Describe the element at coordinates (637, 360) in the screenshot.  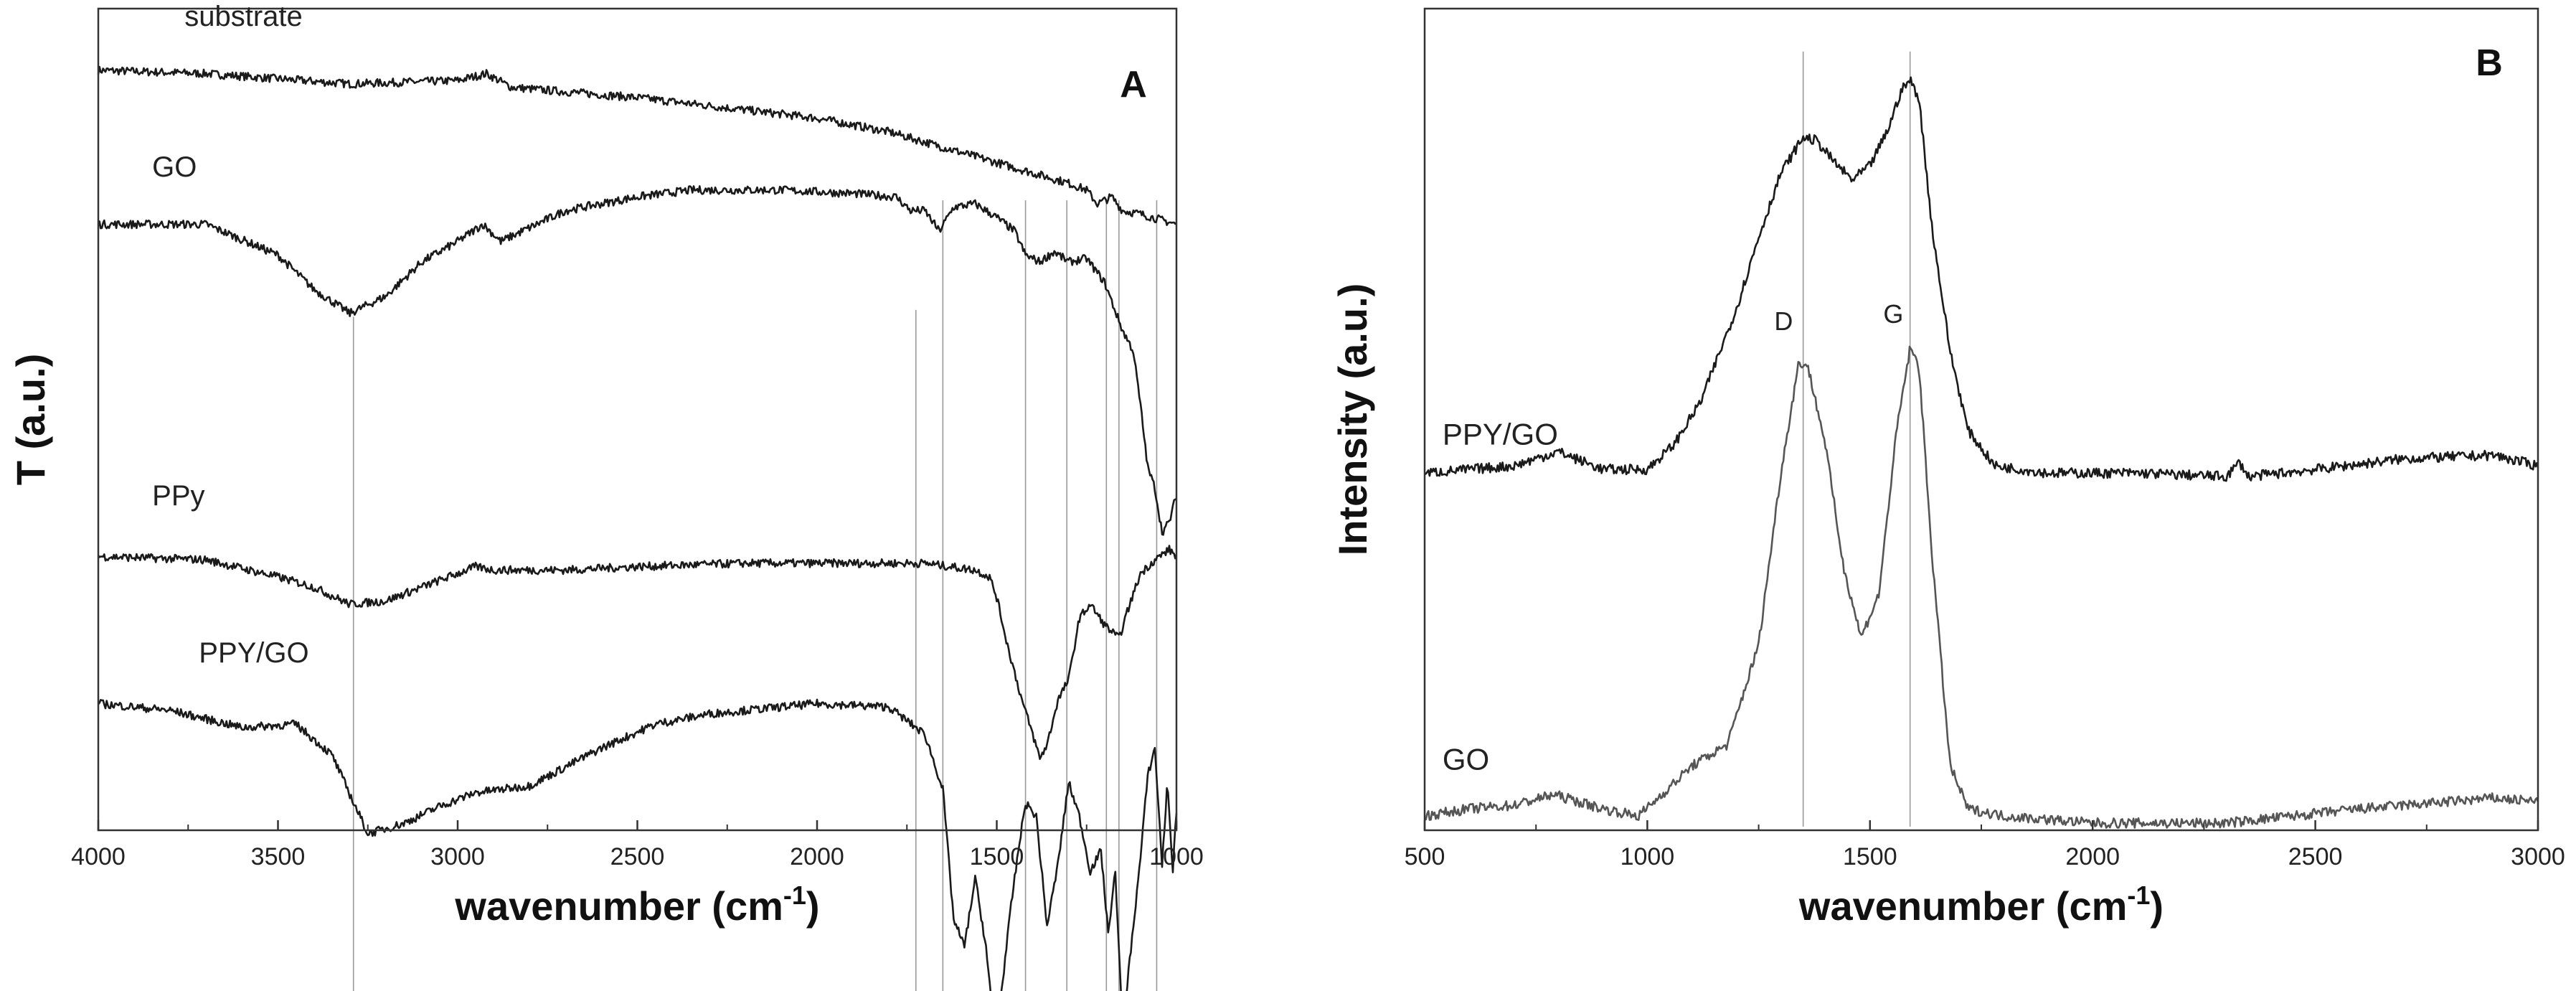
I see `series-line-go` at that location.